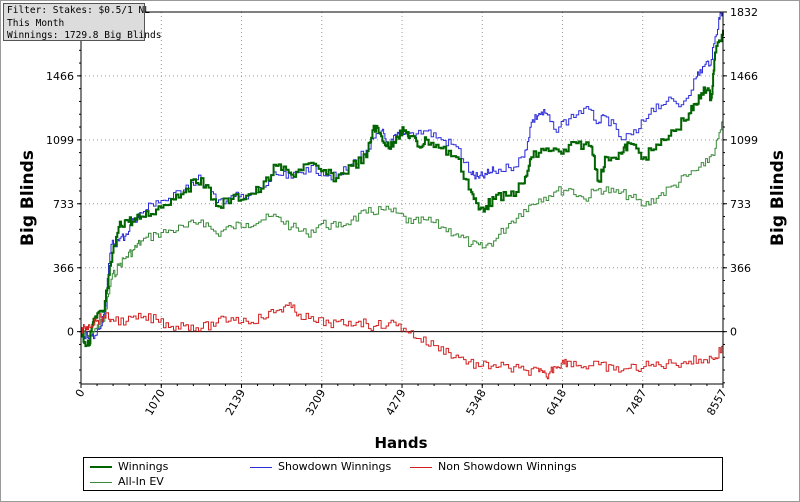 The width and height of the screenshot is (800, 502). Describe the element at coordinates (395, 402) in the screenshot. I see `x-tick-label: 4279` at that location.